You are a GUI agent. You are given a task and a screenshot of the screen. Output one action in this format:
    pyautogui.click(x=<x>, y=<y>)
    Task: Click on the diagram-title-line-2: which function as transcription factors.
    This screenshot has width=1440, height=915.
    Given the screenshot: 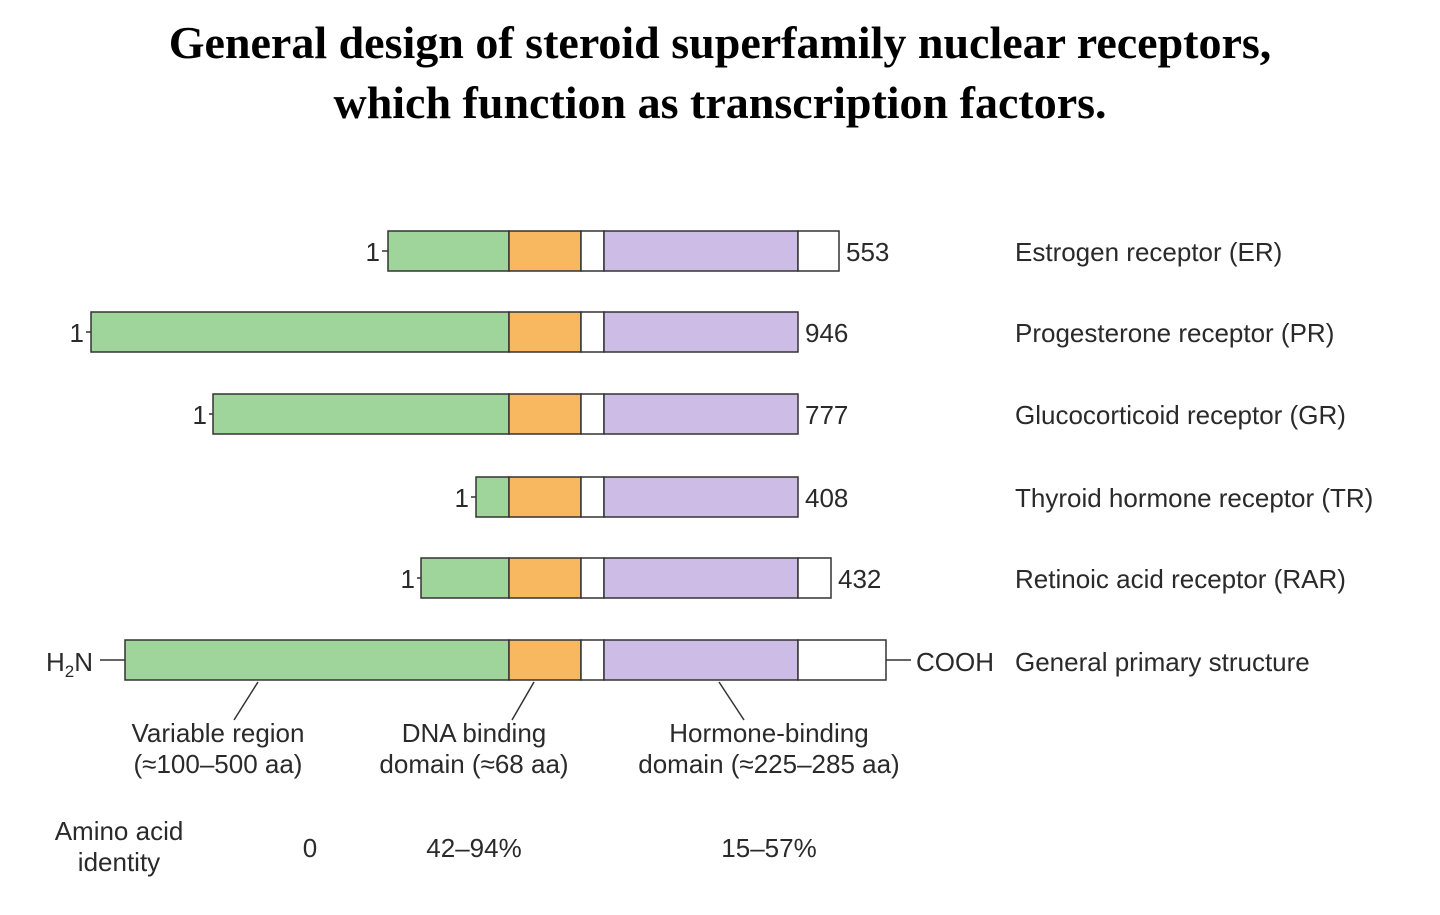 What is the action you would take?
    pyautogui.click(x=720, y=102)
    